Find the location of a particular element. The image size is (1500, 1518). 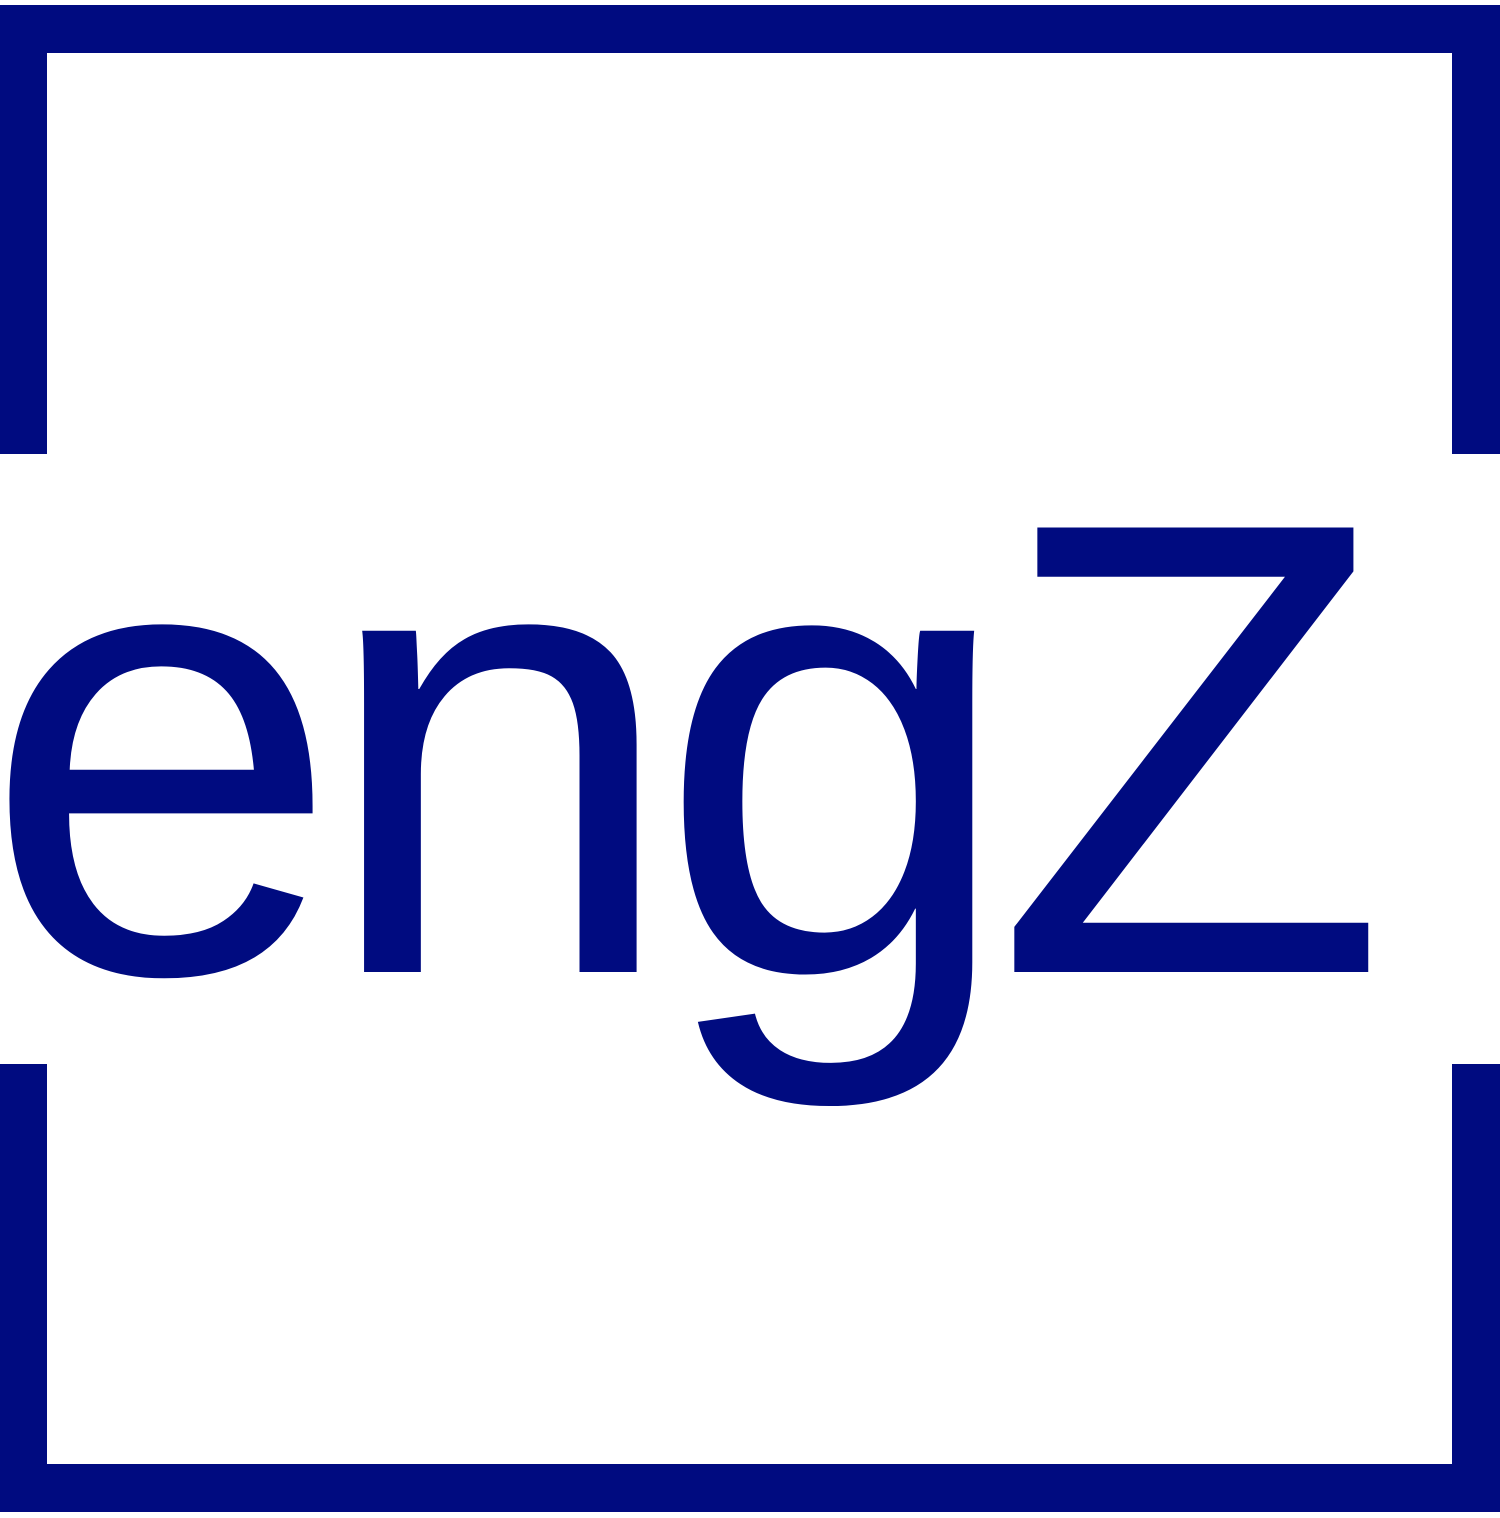

frame-bottom-bar is located at coordinates (750, 1488).